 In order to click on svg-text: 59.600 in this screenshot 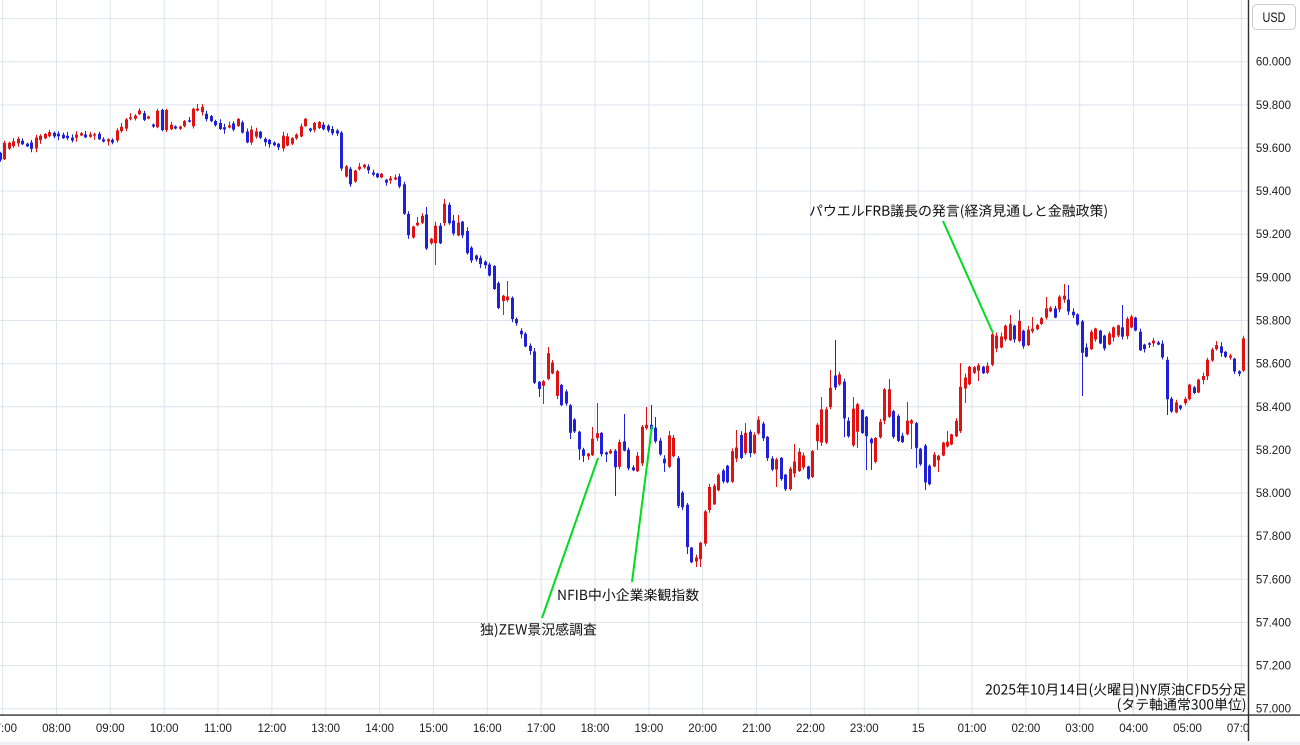, I will do `click(1273, 149)`.